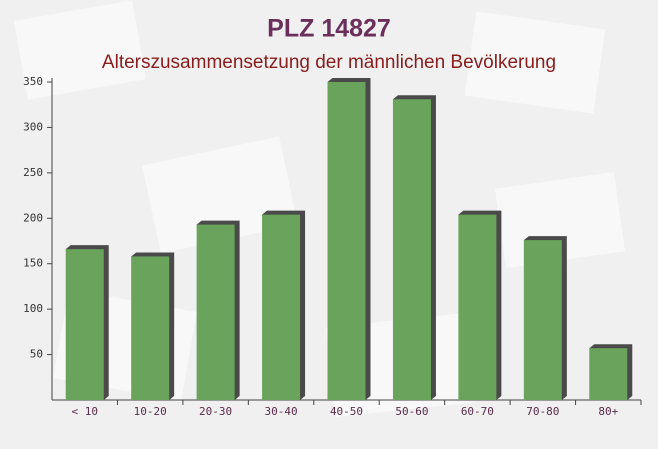  I want to click on x-tick-label: 10-20, so click(150, 411).